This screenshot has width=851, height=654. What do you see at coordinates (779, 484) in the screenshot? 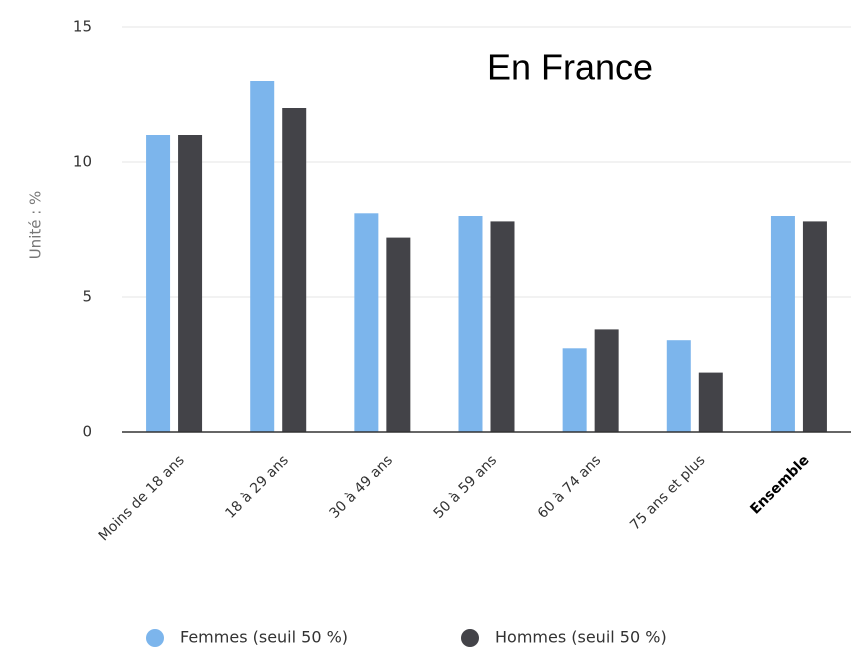
I see `x-tick-label: Ensemble` at bounding box center [779, 484].